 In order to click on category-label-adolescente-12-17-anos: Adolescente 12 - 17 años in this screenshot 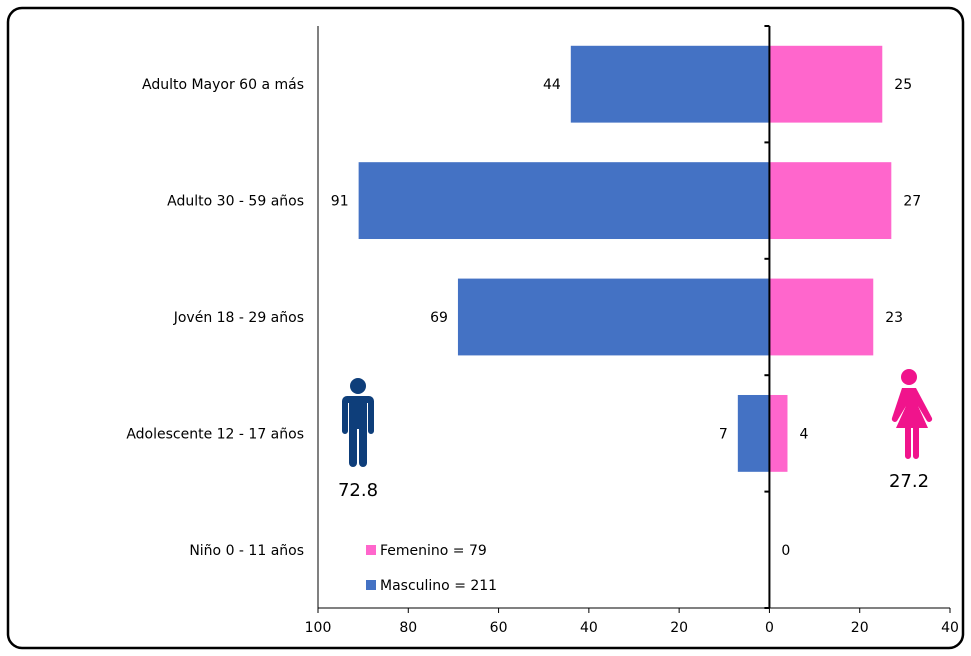, I will do `click(215, 434)`.